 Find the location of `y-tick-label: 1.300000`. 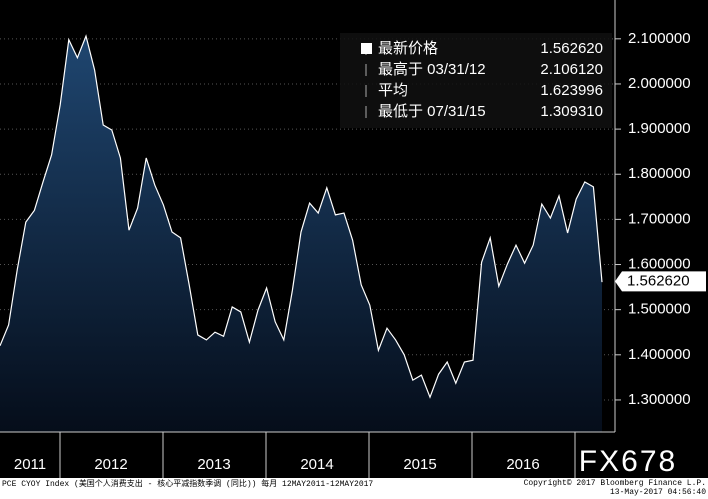

y-tick-label: 1.300000 is located at coordinates (659, 399).